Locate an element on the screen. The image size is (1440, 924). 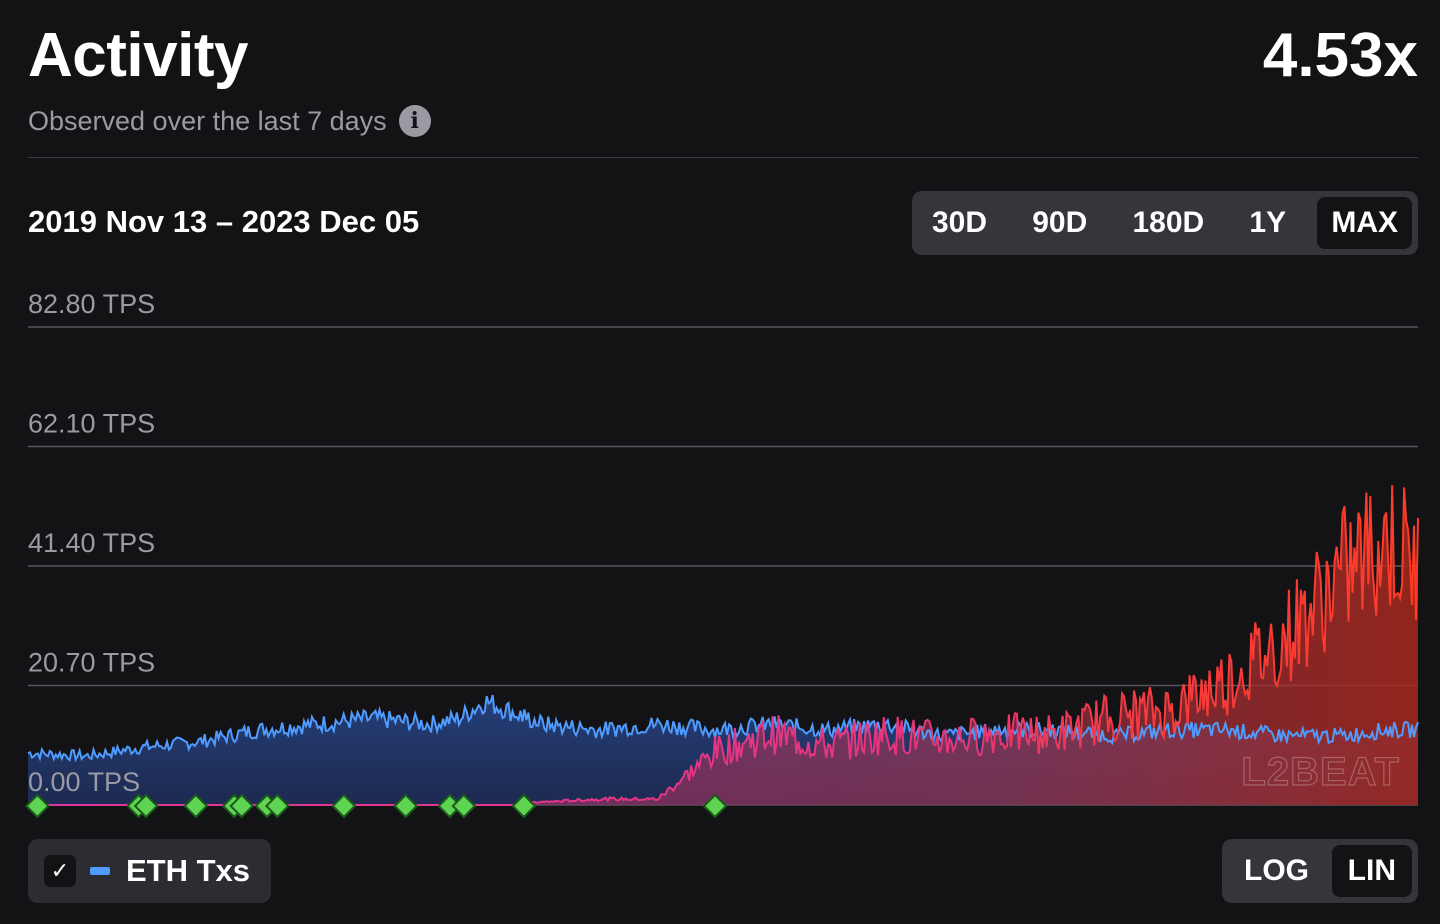
date-range-label: 2019 Nov 13 – 2023 Dec 05 is located at coordinates (224, 221).